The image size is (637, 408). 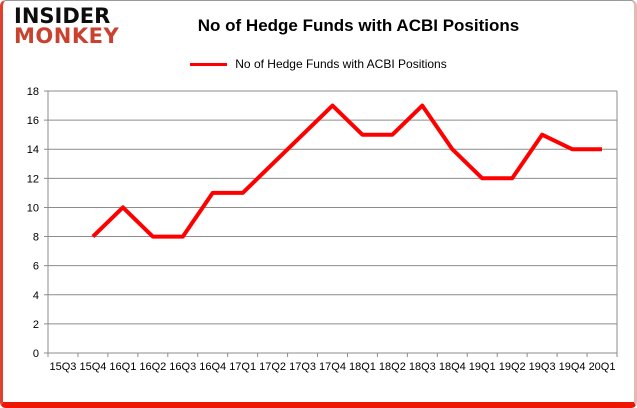 What do you see at coordinates (92, 367) in the screenshot?
I see `x-axis-tick-label: 15Q4` at bounding box center [92, 367].